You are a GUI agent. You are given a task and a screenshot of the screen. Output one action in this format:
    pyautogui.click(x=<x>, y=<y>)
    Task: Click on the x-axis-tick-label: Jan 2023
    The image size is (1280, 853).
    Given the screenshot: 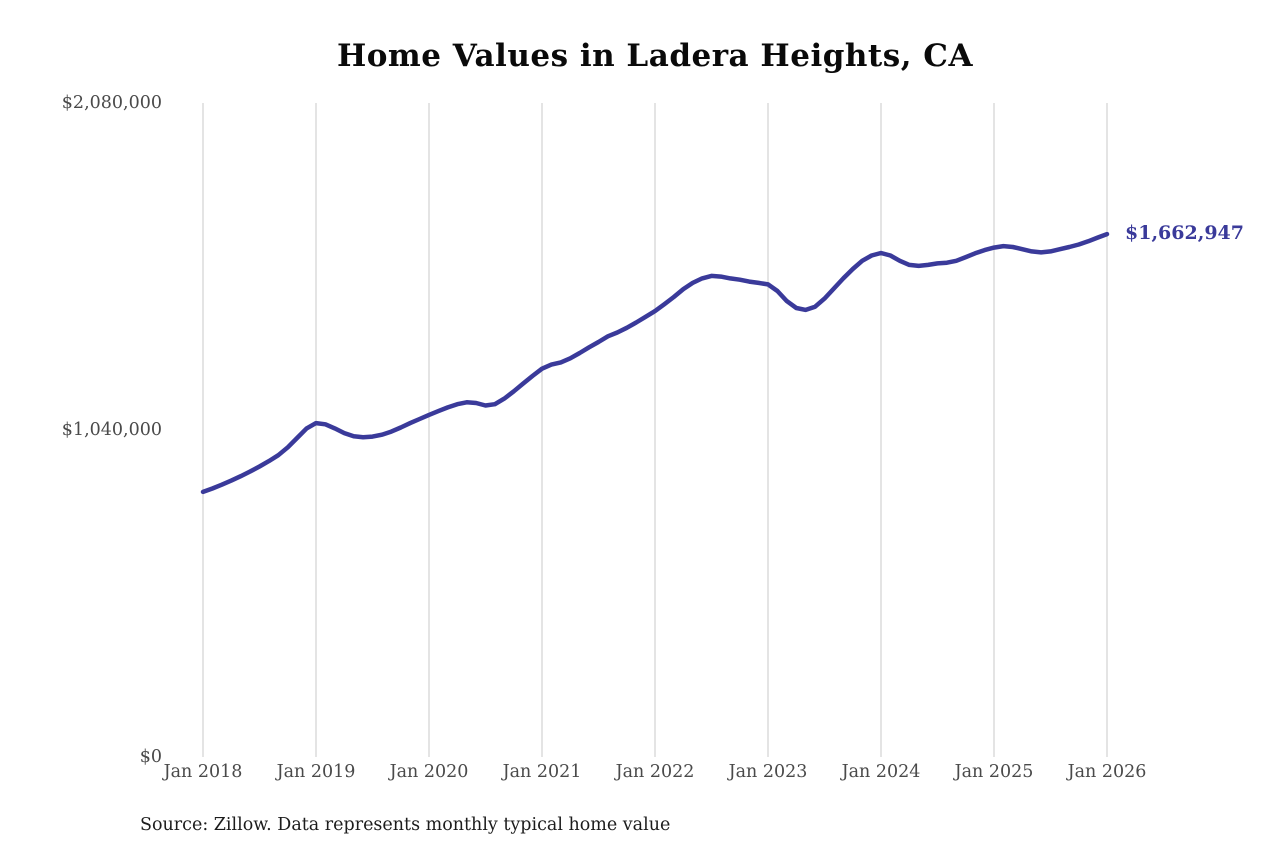 What is the action you would take?
    pyautogui.click(x=768, y=772)
    